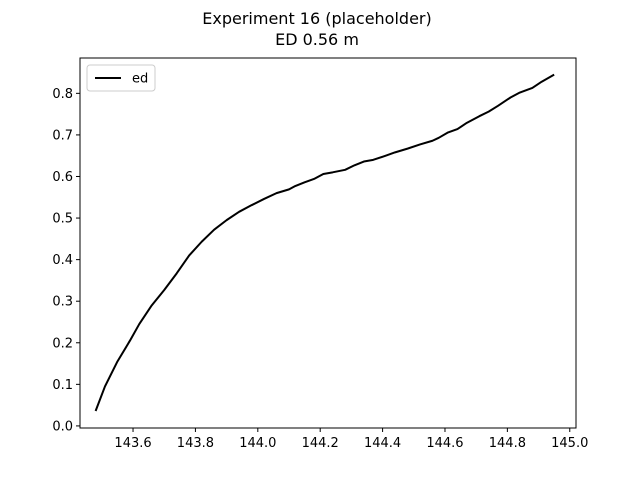 The image size is (640, 480). I want to click on y-axis: 0.0 0.1 0.2 0.3 0.4 0.5 0.6 0.7 0.8, so click(66, 260).